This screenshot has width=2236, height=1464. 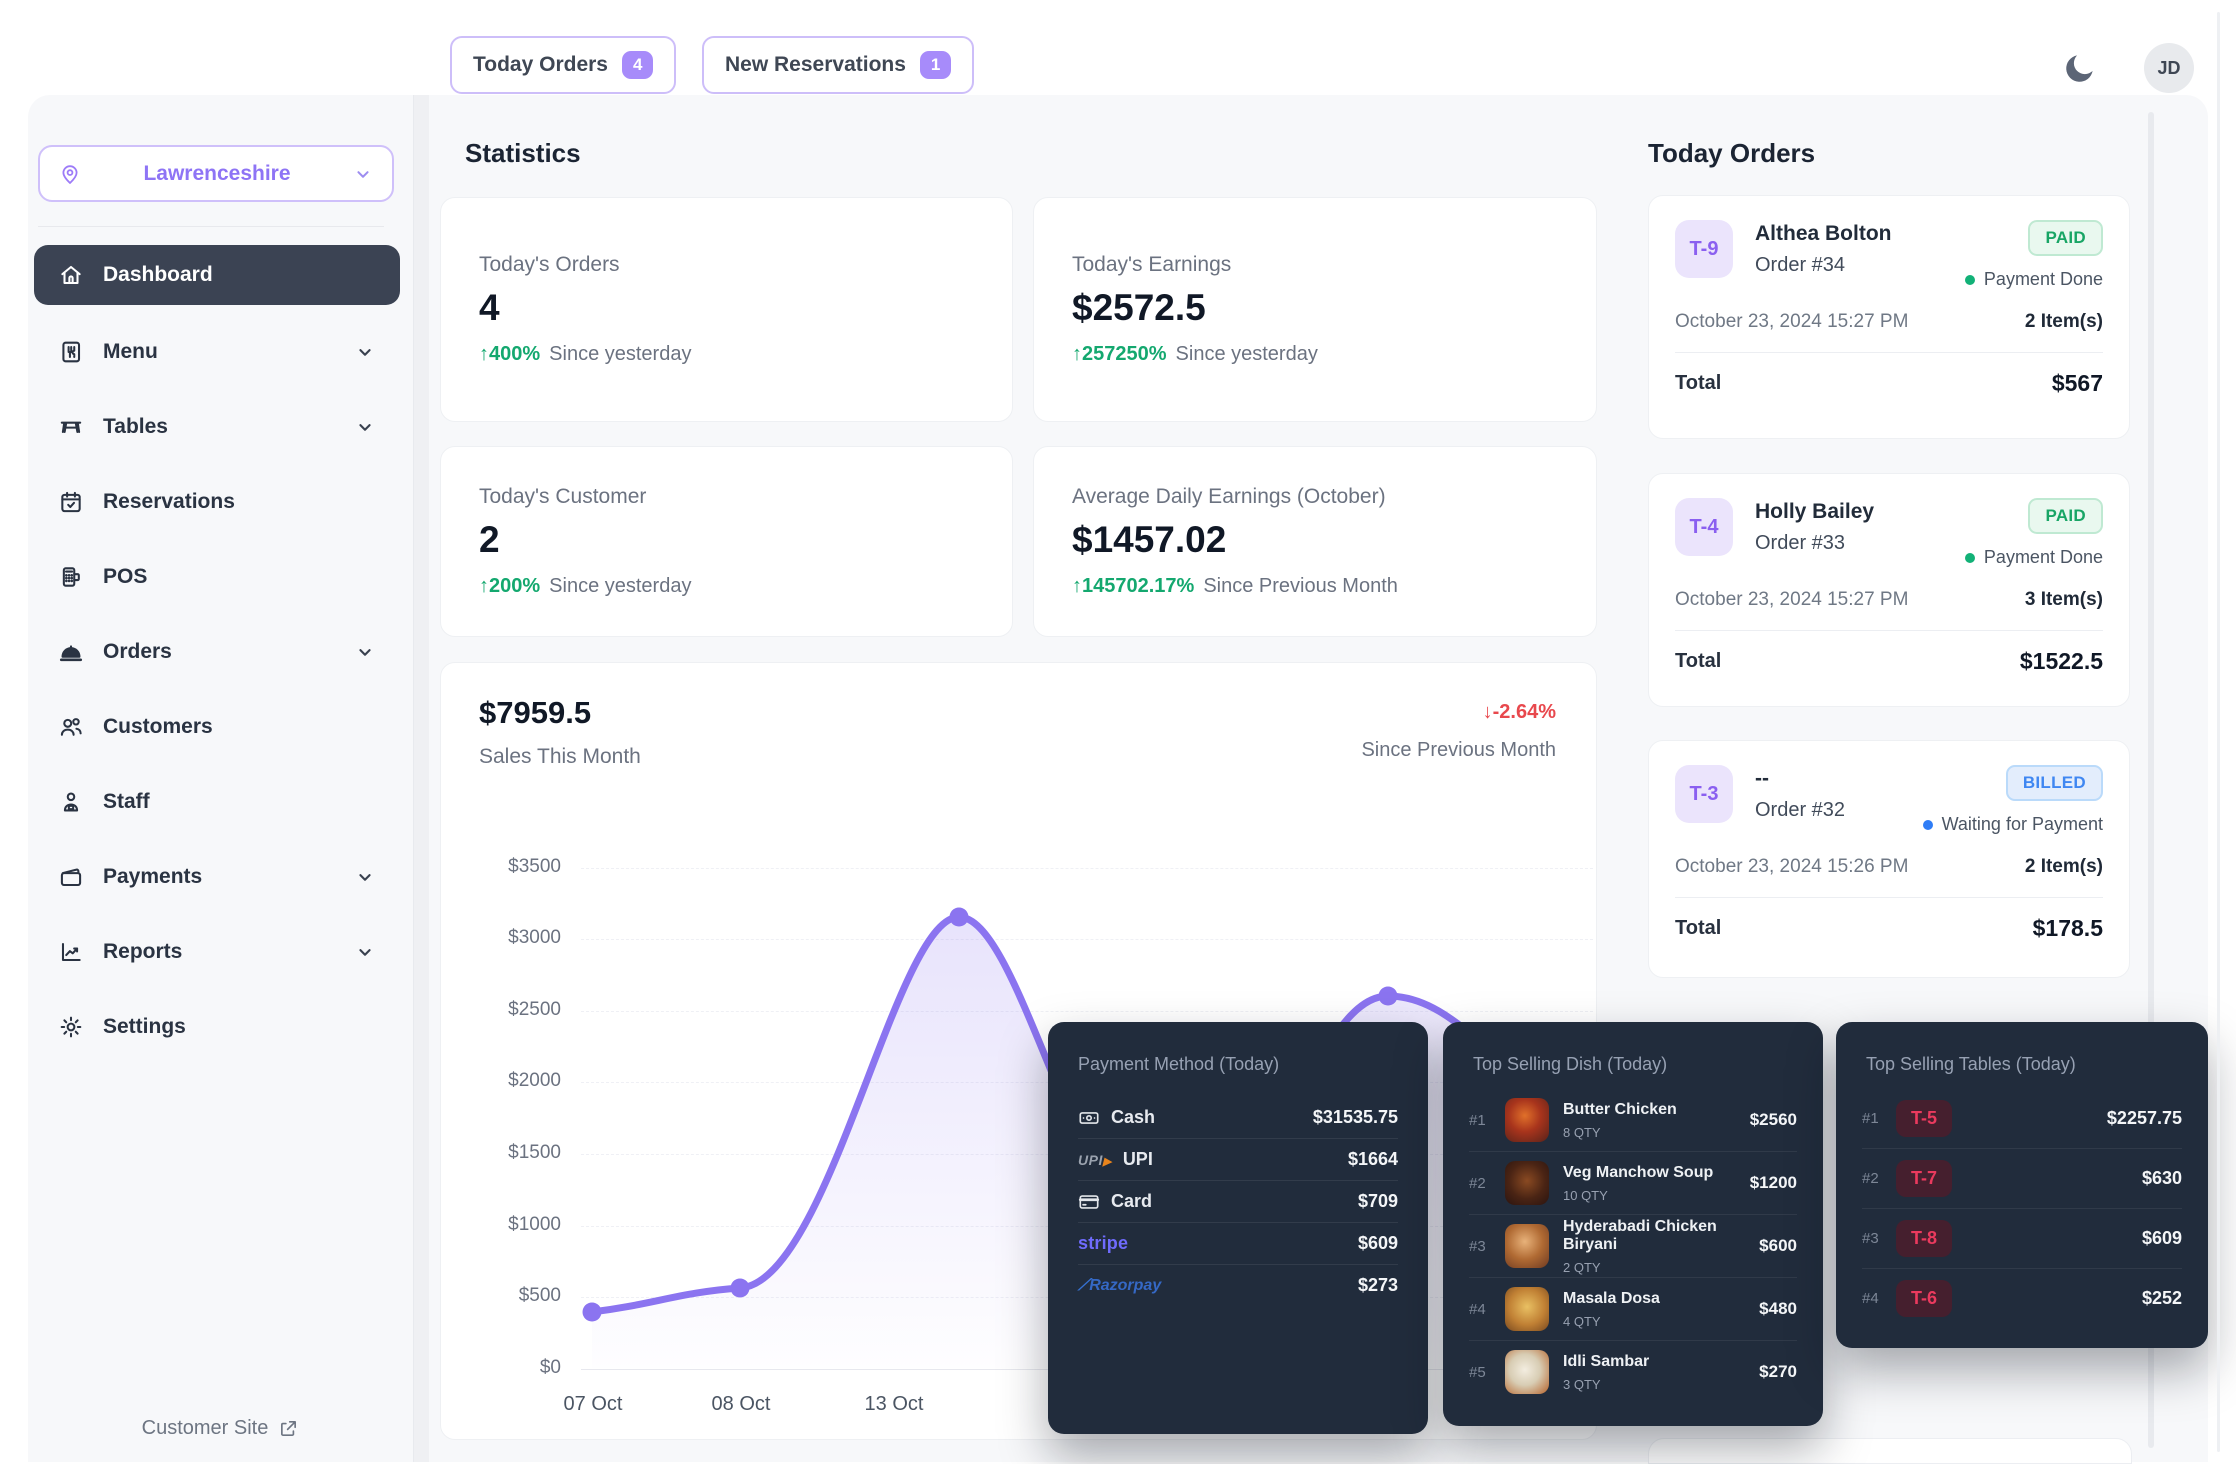 What do you see at coordinates (71, 727) in the screenshot?
I see `users-icon` at bounding box center [71, 727].